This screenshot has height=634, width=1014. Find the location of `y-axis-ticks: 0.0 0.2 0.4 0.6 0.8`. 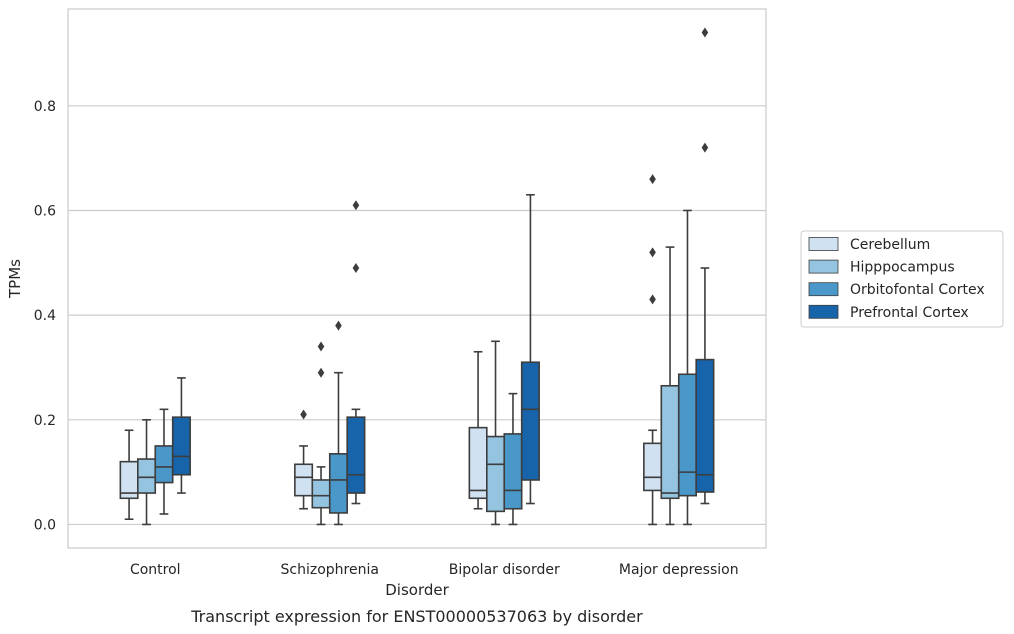

y-axis-ticks: 0.0 0.2 0.4 0.6 0.8 is located at coordinates (45, 316).